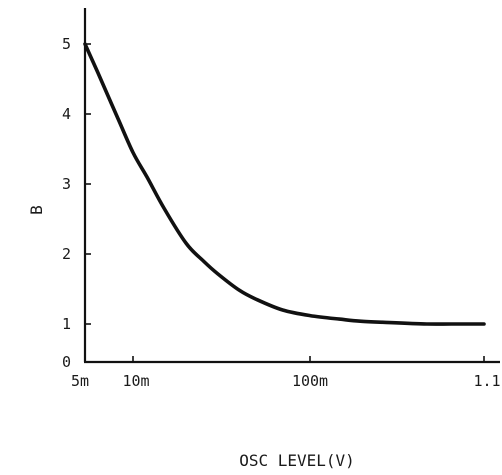  I want to click on x-tick-label: 100m, so click(310, 381).